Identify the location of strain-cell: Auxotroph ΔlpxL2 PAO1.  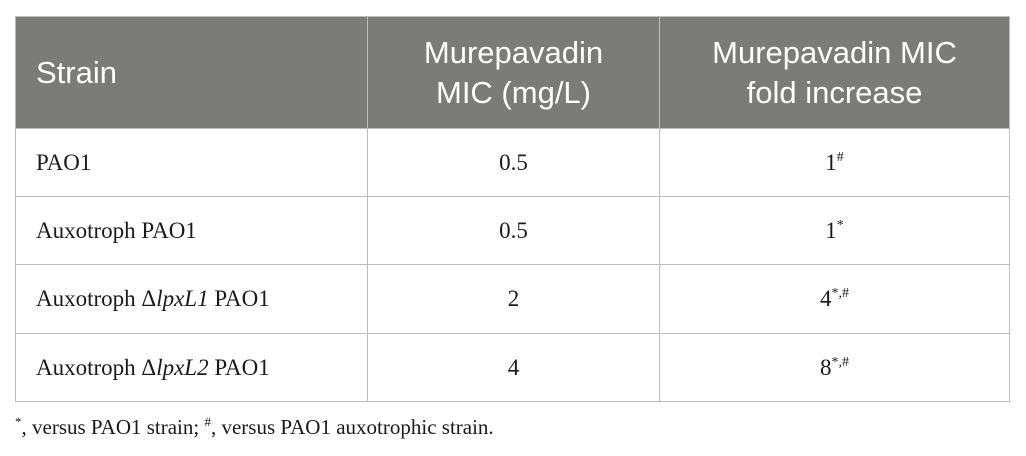
(191, 367).